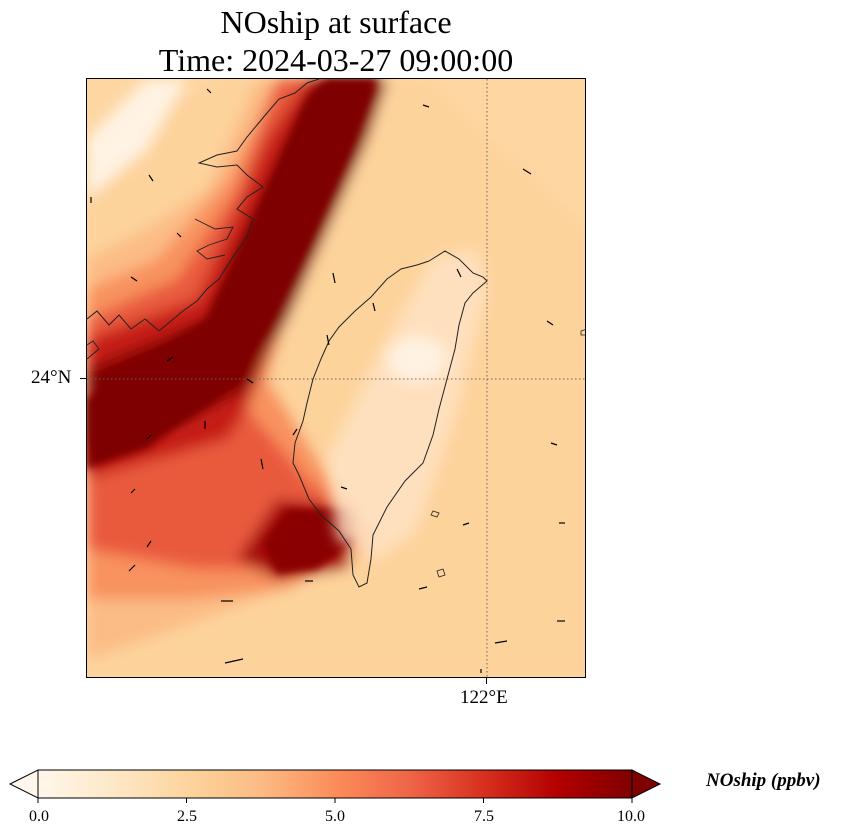  What do you see at coordinates (39, 816) in the screenshot?
I see `colorbar-tick-0: 0.0` at bounding box center [39, 816].